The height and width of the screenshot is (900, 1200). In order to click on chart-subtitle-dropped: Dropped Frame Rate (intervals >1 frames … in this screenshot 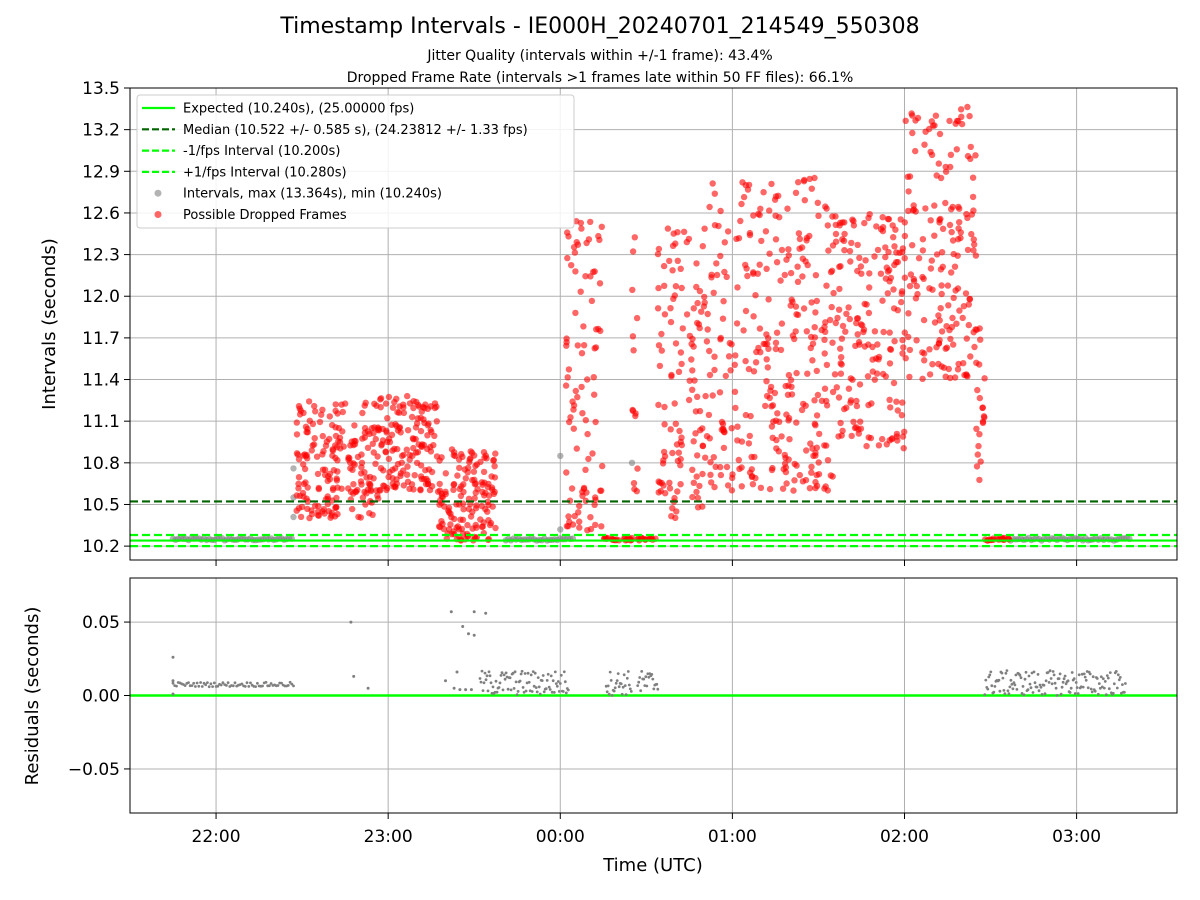, I will do `click(600, 78)`.